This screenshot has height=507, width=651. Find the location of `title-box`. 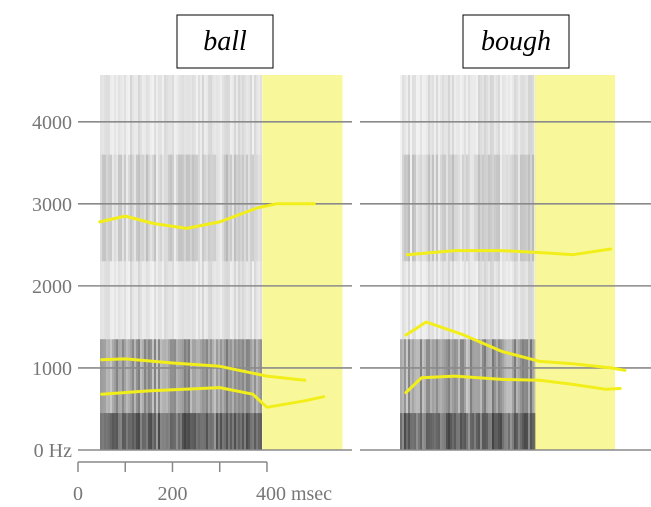

title-box is located at coordinates (225, 41).